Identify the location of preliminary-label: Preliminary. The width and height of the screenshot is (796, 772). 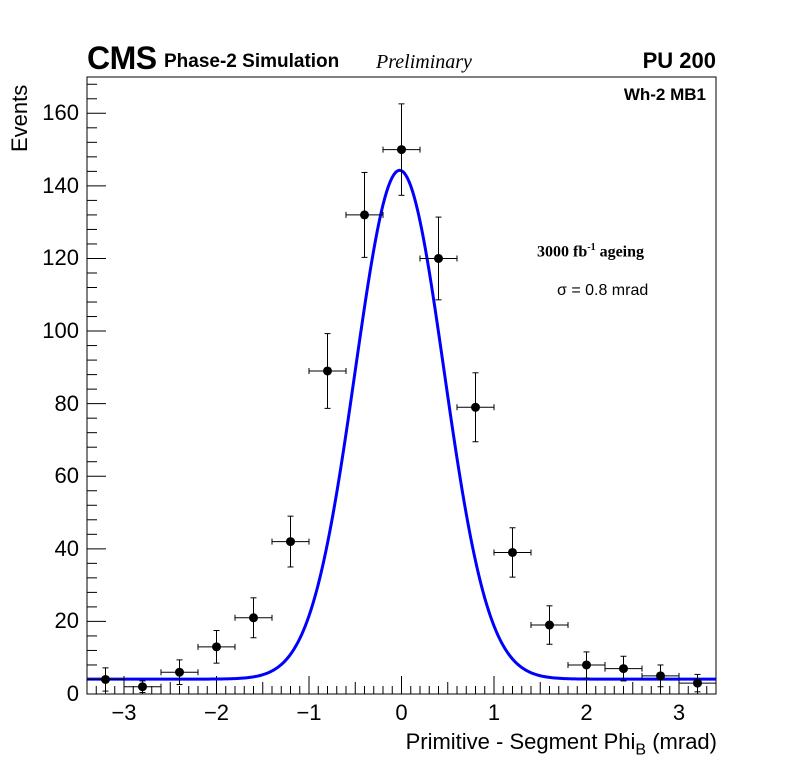
(424, 62).